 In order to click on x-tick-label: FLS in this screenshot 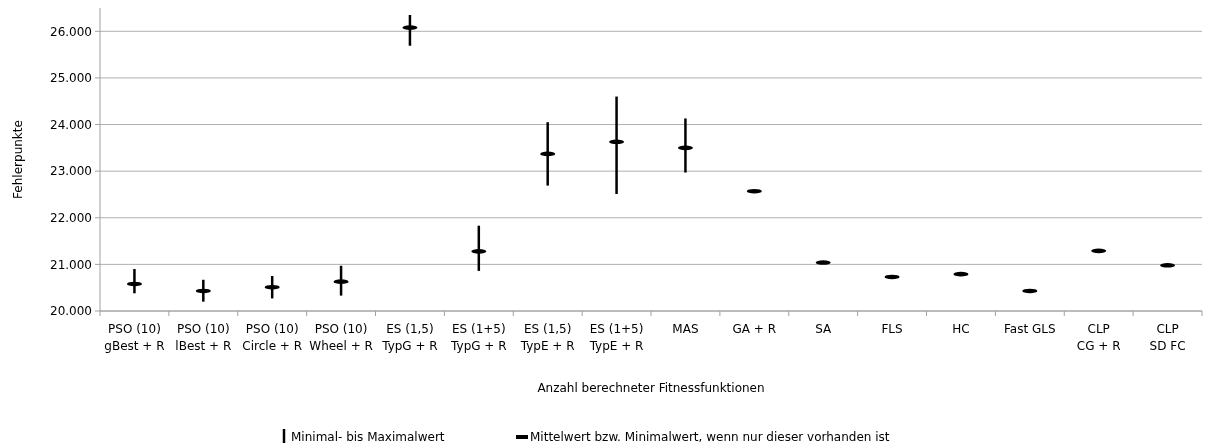, I will do `click(892, 329)`.